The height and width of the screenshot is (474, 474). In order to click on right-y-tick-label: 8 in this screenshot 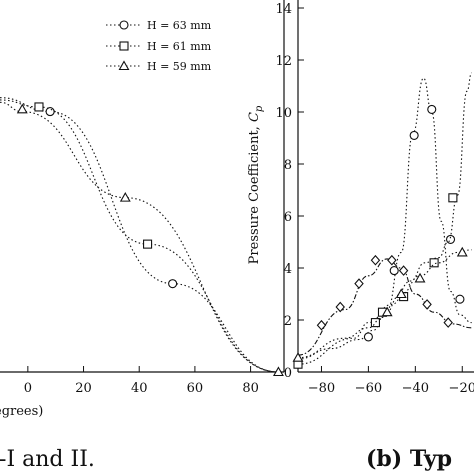, I will do `click(288, 165)`.